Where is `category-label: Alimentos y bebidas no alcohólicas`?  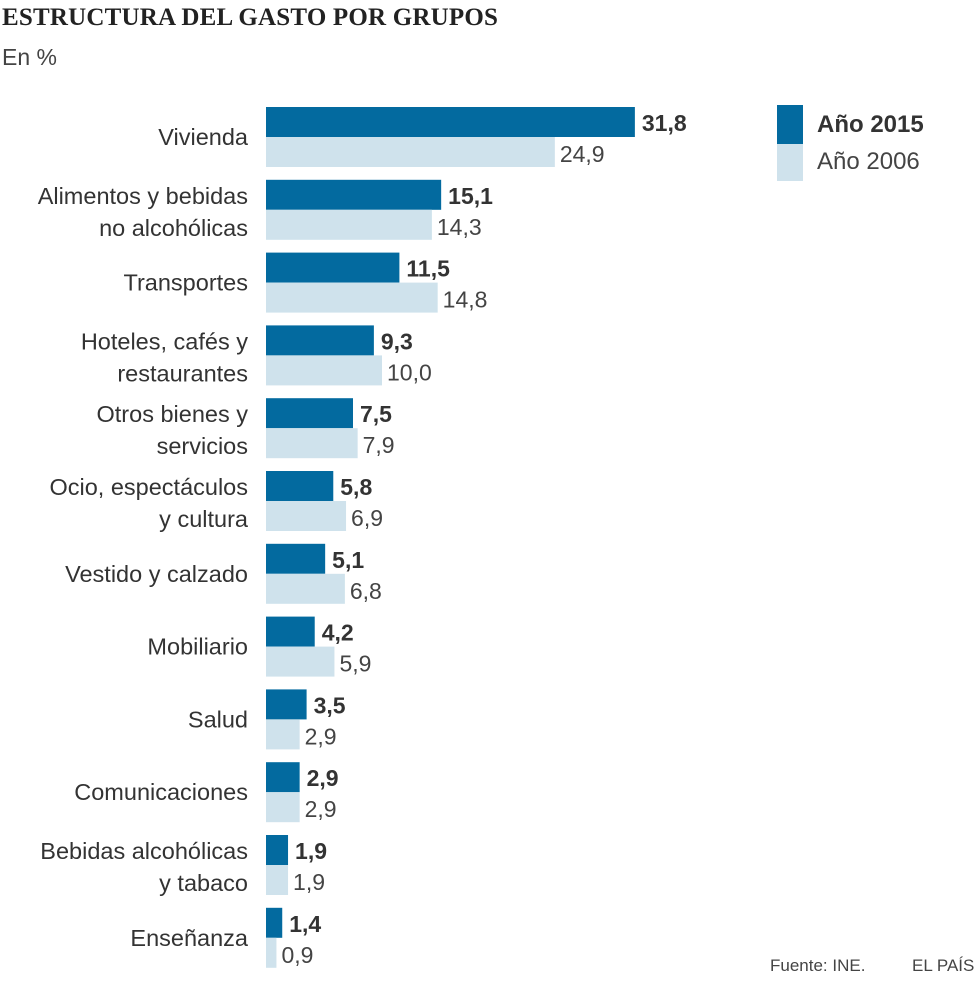 category-label: Alimentos y bebidas no alcohólicas is located at coordinates (143, 212).